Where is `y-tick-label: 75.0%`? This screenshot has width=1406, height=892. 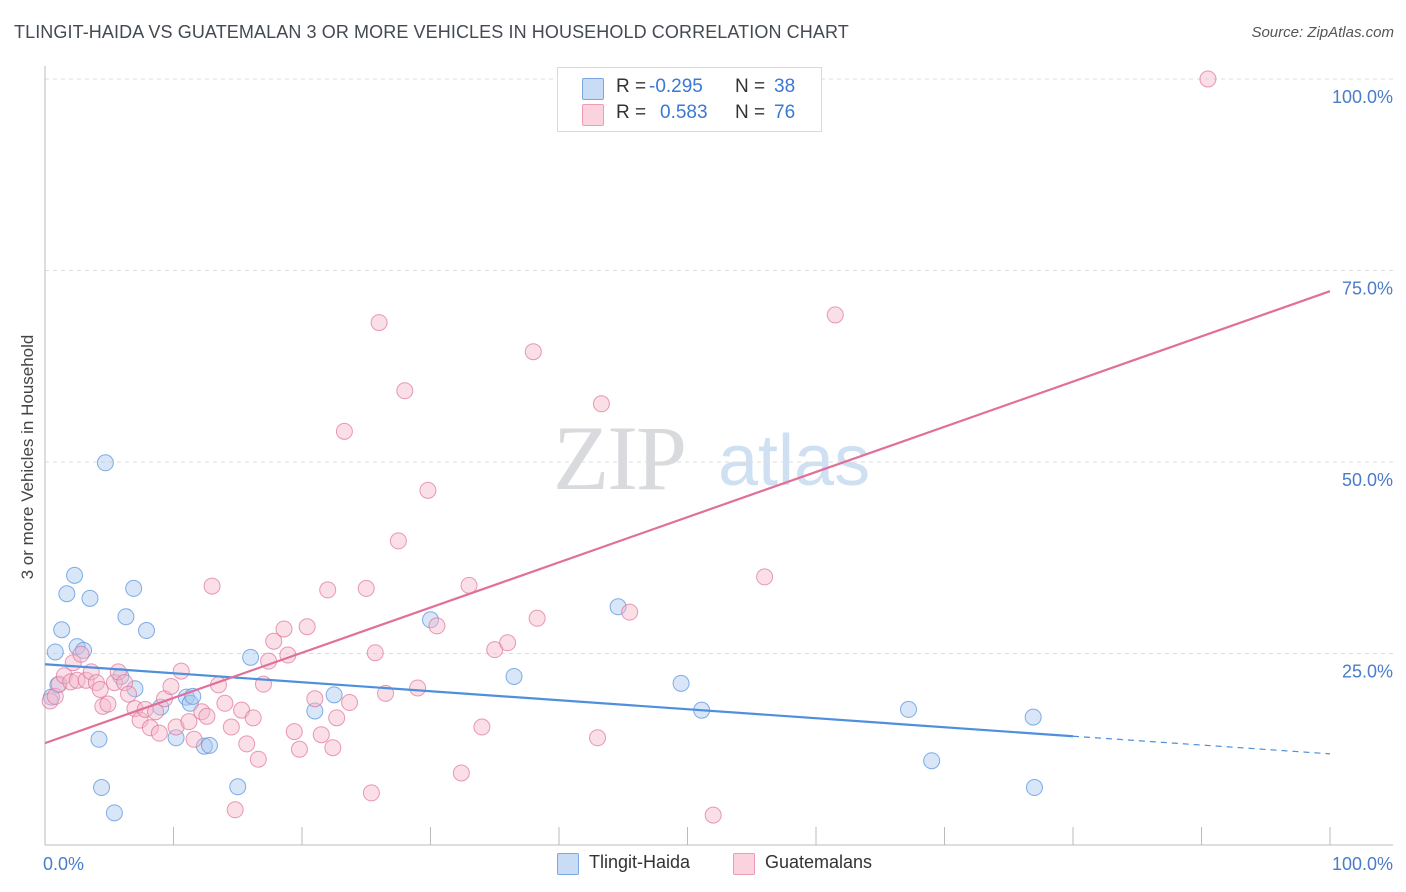
y-tick-label: 75.0% is located at coordinates (1367, 289).